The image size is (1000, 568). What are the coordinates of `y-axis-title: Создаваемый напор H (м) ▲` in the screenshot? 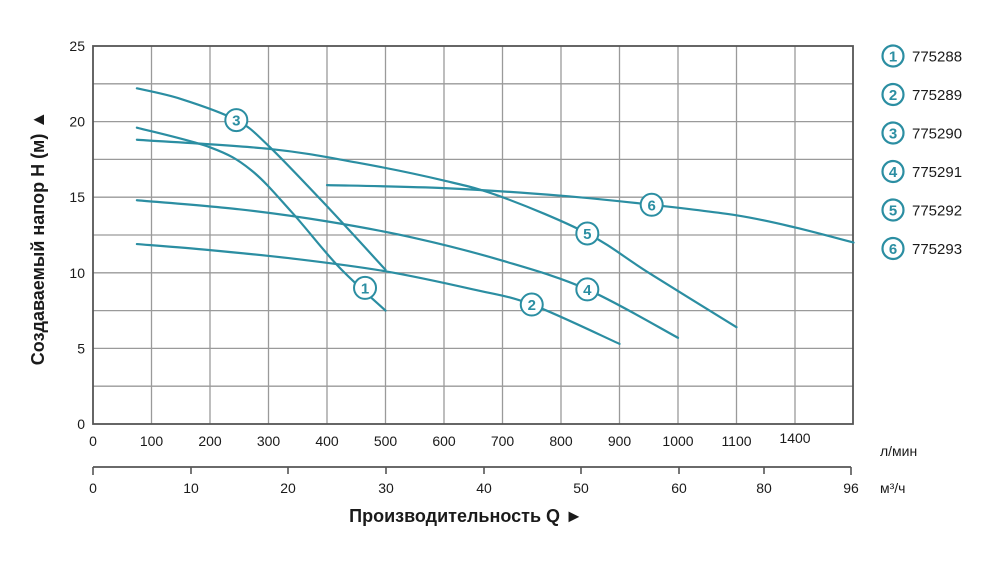 It's located at (38, 238).